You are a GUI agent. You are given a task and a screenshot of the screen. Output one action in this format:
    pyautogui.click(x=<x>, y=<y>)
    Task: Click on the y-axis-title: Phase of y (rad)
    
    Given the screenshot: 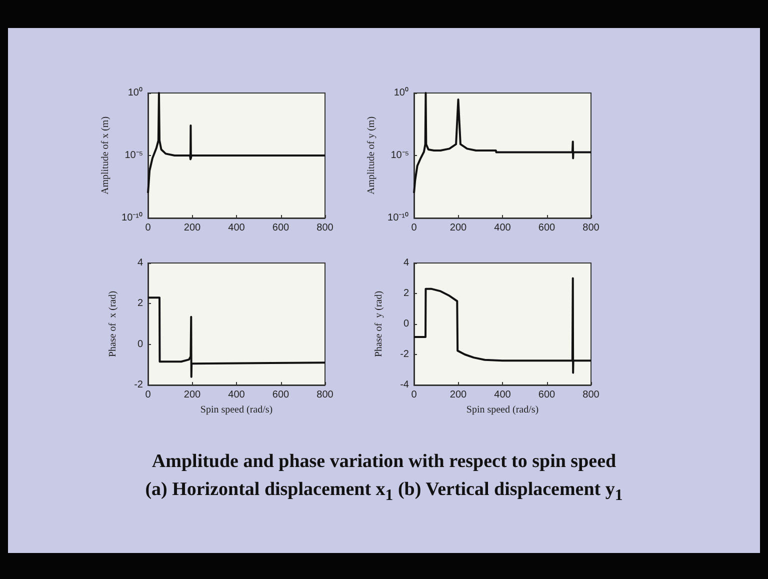 What is the action you would take?
    pyautogui.click(x=379, y=324)
    